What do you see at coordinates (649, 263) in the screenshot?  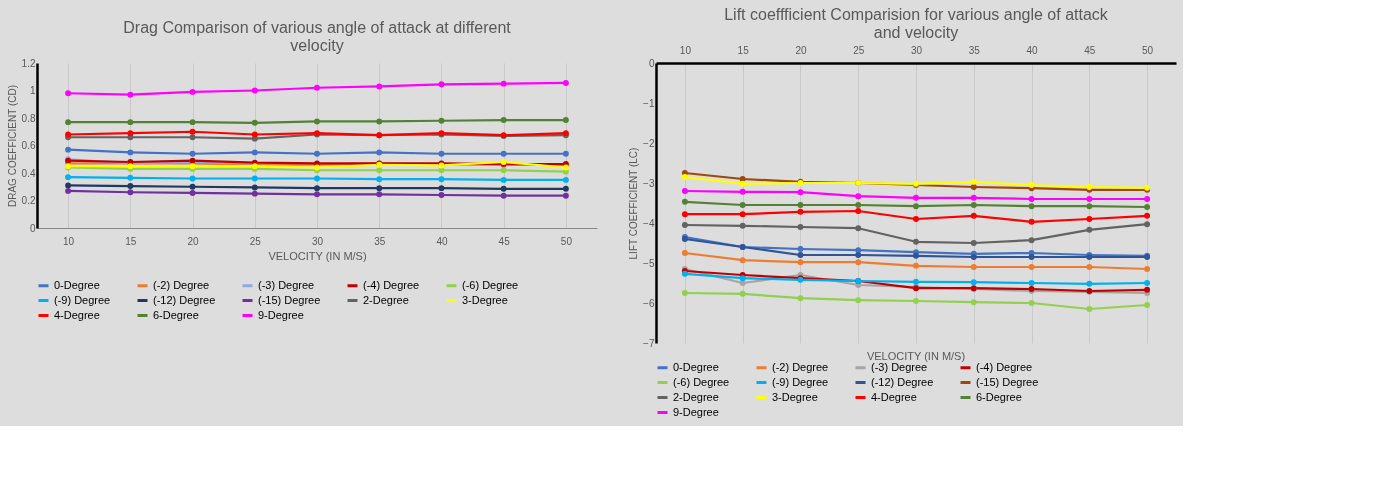 I see `y-tick-label: −5` at bounding box center [649, 263].